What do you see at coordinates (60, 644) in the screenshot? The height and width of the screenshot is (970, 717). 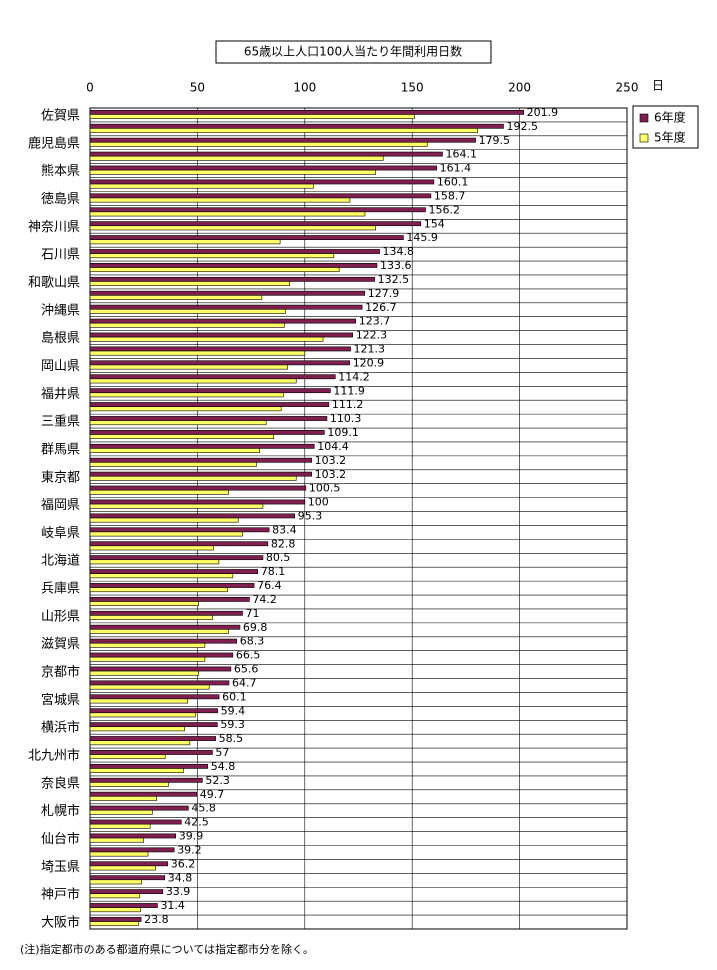 I see `category-label: 滋賀県` at bounding box center [60, 644].